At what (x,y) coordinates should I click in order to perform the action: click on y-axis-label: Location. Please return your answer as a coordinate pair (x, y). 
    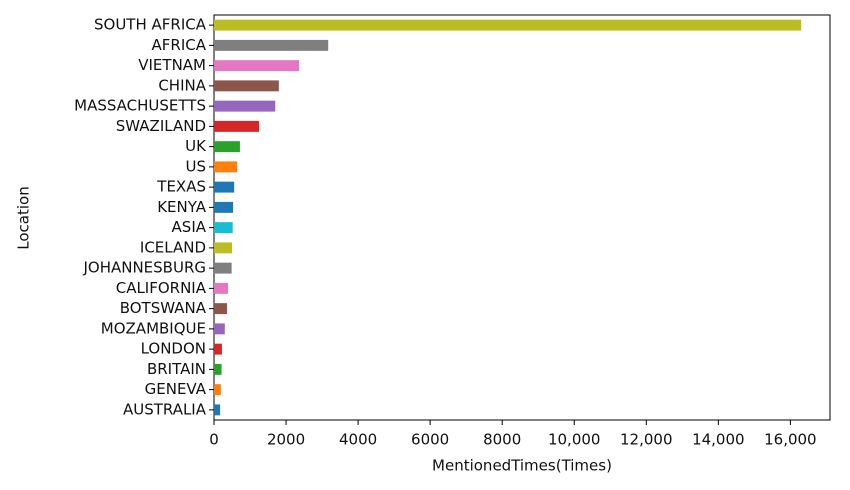
    Looking at the image, I should click on (24, 217).